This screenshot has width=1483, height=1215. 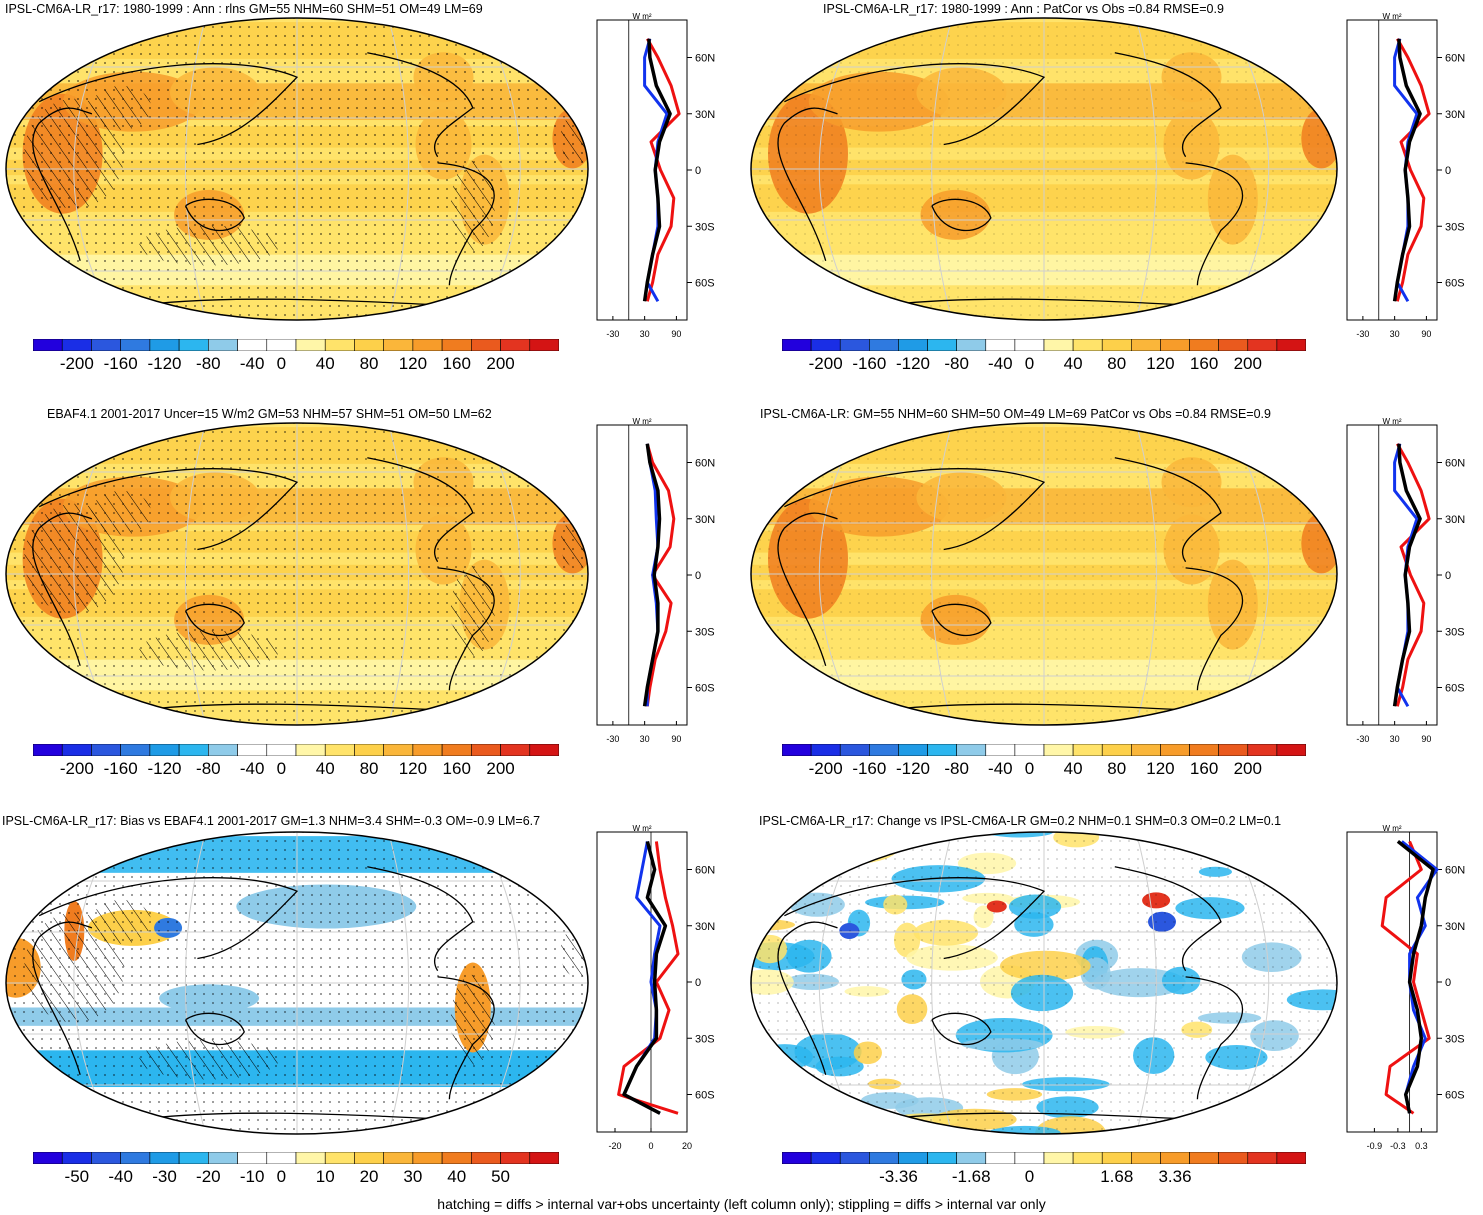 I want to click on colorbar-tick-label: 10, so click(x=325, y=1176).